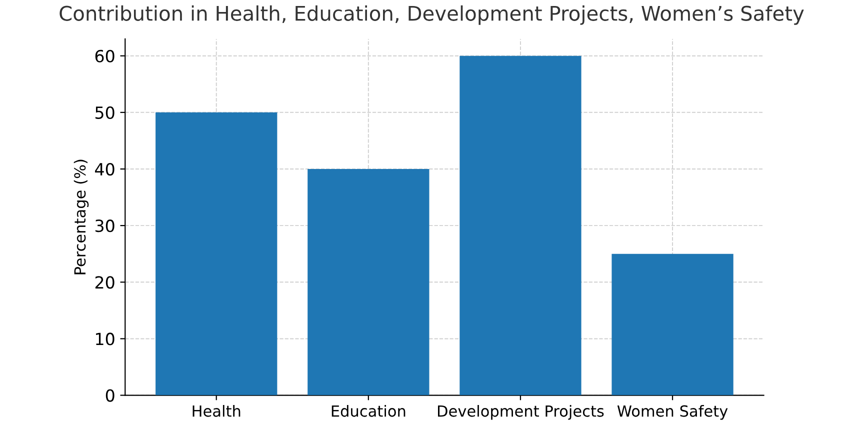  What do you see at coordinates (432, 15) in the screenshot?
I see `chart-title: Contribution in Health, Education, Development Projects, Women’s Safety` at bounding box center [432, 15].